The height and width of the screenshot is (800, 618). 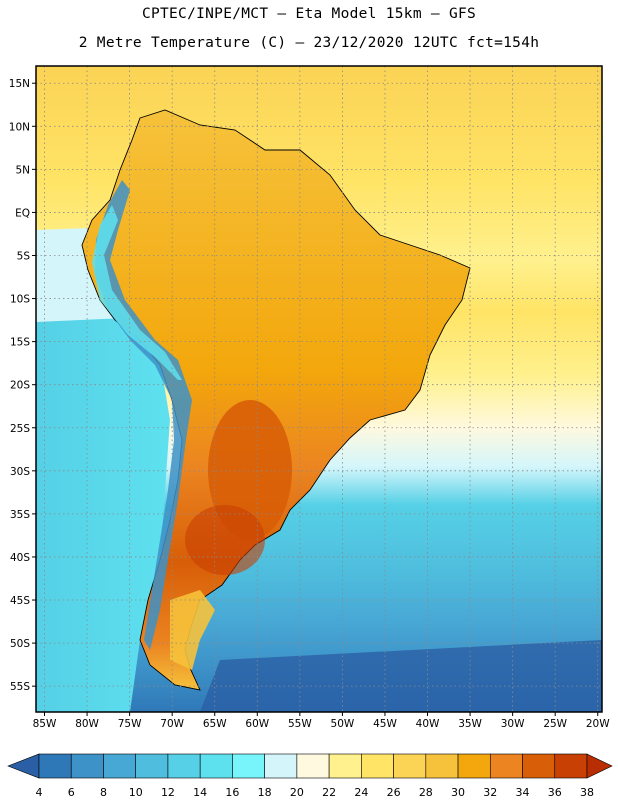 What do you see at coordinates (136, 792) in the screenshot?
I see `colorbar-label: 10` at bounding box center [136, 792].